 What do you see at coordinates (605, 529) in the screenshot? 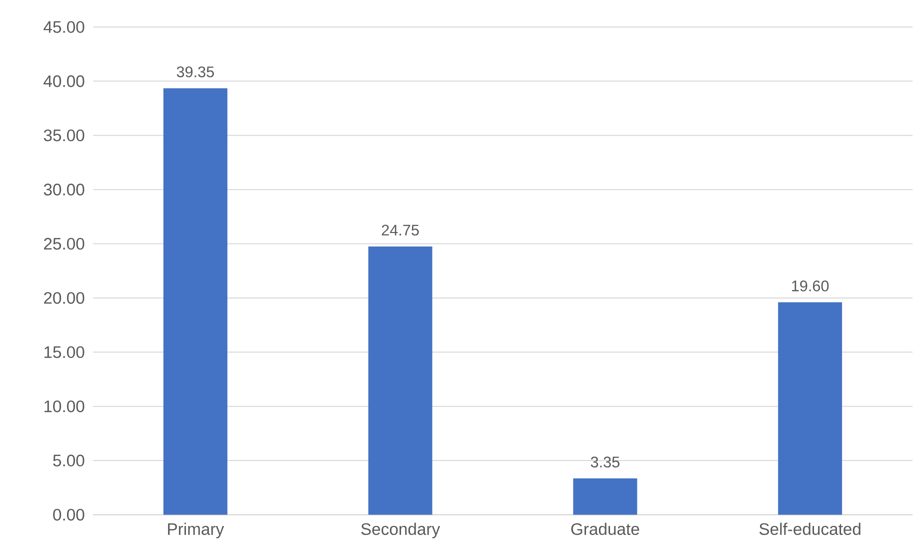
I see `x-tick-label: Graduate` at bounding box center [605, 529].